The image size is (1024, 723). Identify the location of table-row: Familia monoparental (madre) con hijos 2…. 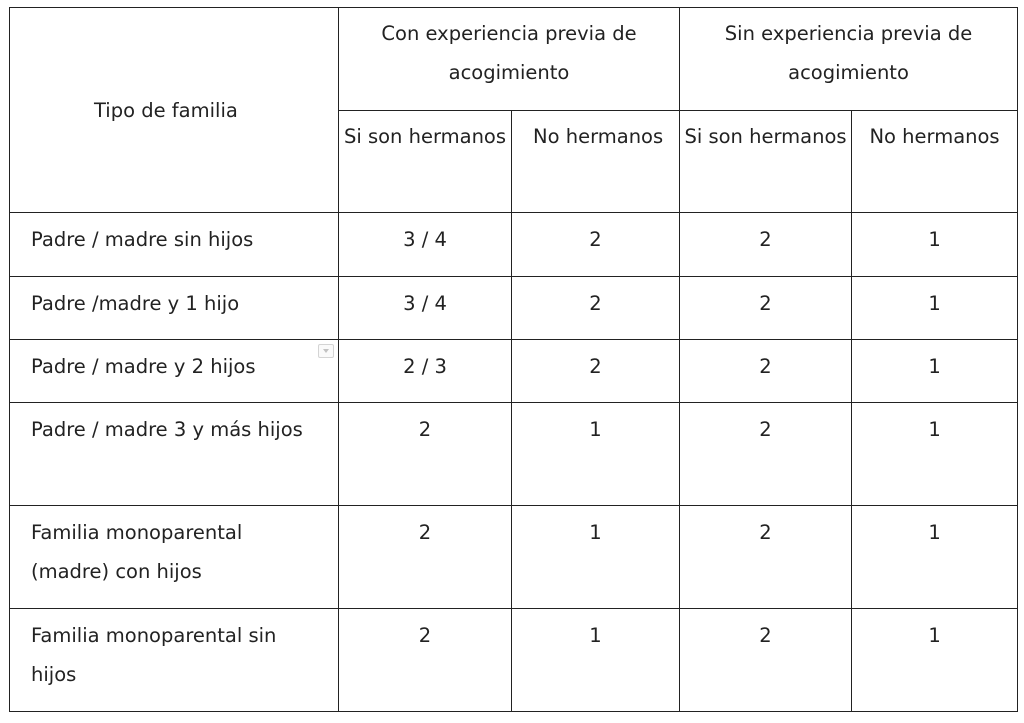
(514, 557).